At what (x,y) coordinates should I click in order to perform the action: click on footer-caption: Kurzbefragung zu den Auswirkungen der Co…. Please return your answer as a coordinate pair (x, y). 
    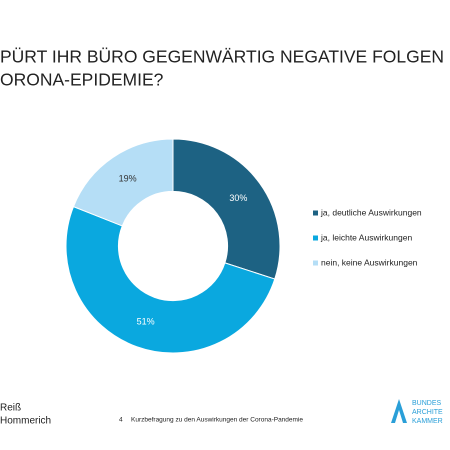
    Looking at the image, I should click on (217, 420).